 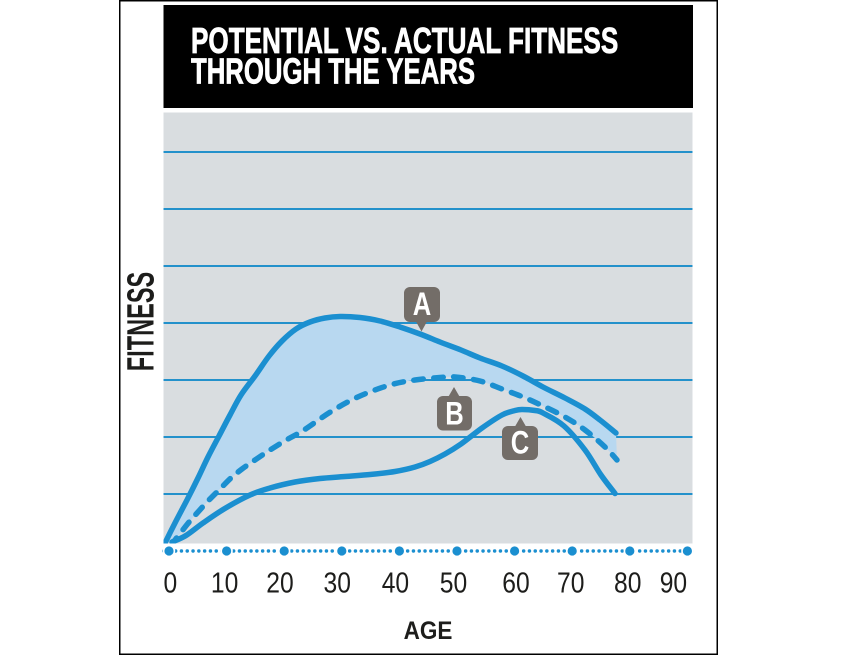 I want to click on svg-text: 50, so click(x=453, y=583).